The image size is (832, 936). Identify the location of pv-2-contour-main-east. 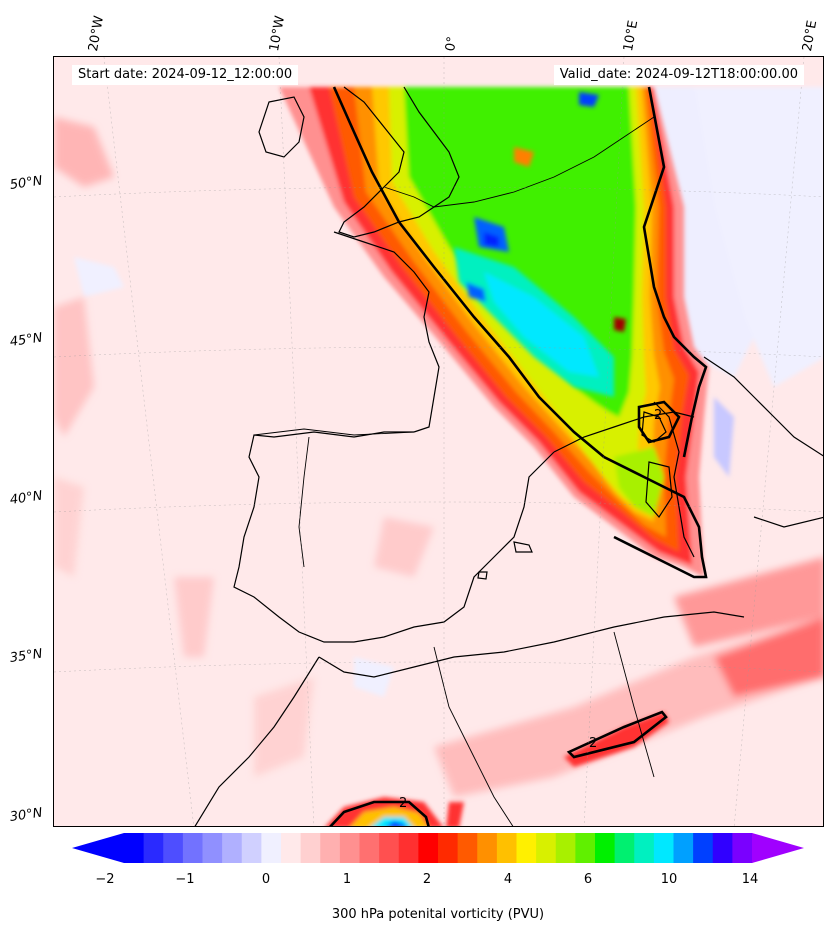
(675, 272).